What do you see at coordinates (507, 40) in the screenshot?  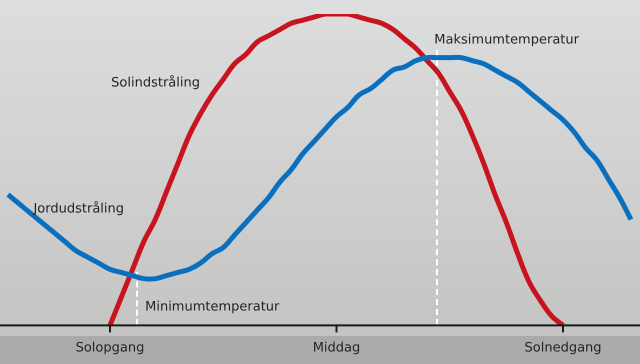 I see `annotation: Maksimumtemperatur` at bounding box center [507, 40].